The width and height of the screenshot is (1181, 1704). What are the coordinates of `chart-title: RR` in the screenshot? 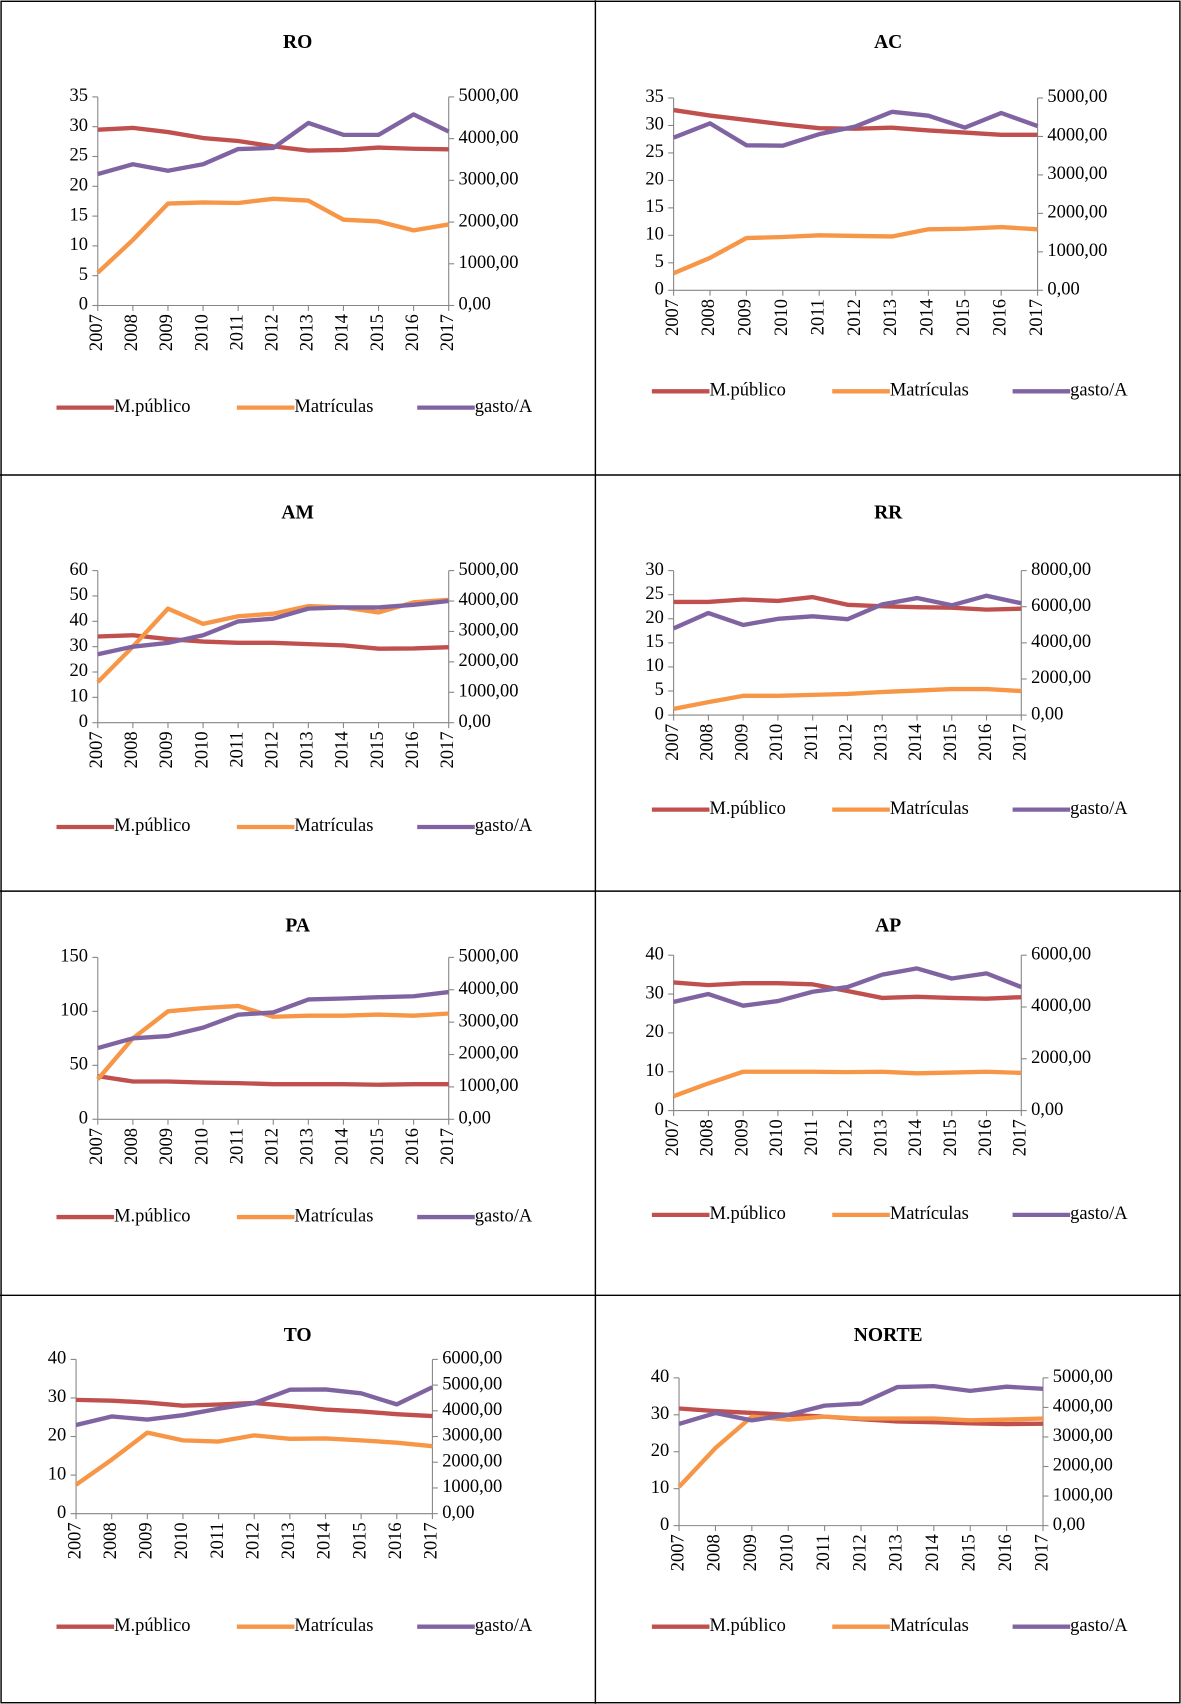 It's located at (888, 513).